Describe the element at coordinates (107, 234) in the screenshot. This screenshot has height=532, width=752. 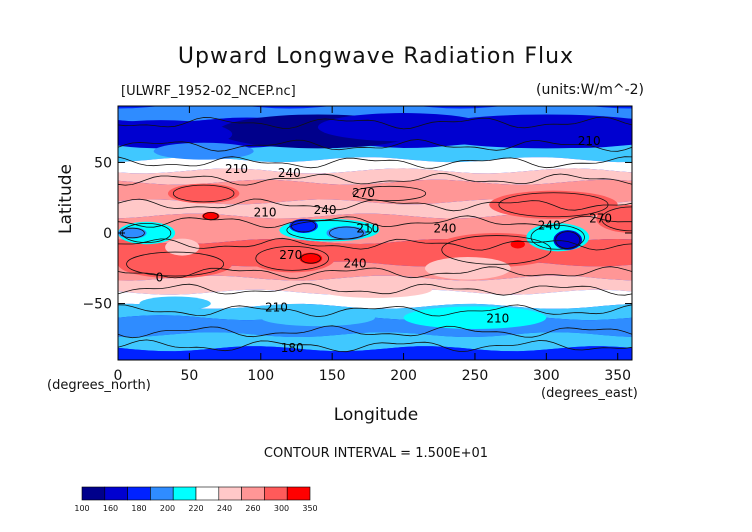
I see `y-tick-label: 0` at that location.